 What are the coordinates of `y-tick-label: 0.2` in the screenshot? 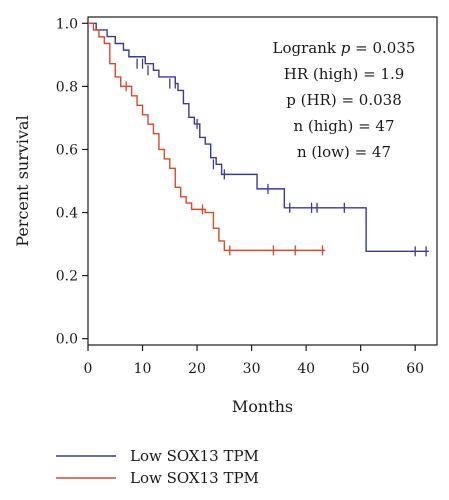 It's located at (67, 277).